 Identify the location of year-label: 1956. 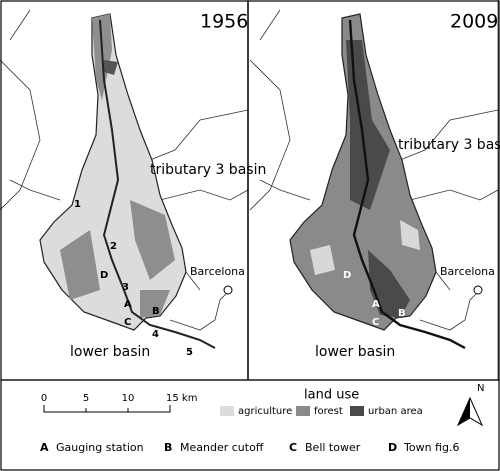
(224, 22).